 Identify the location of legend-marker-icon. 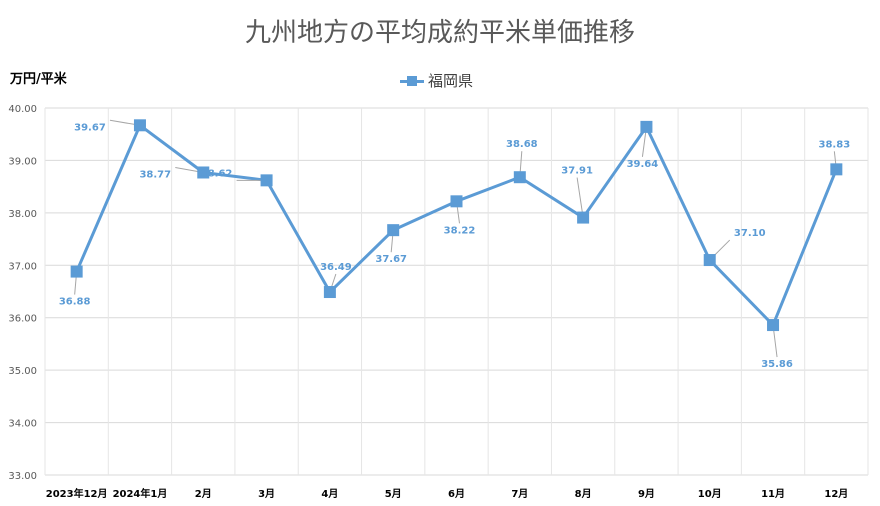
(412, 81).